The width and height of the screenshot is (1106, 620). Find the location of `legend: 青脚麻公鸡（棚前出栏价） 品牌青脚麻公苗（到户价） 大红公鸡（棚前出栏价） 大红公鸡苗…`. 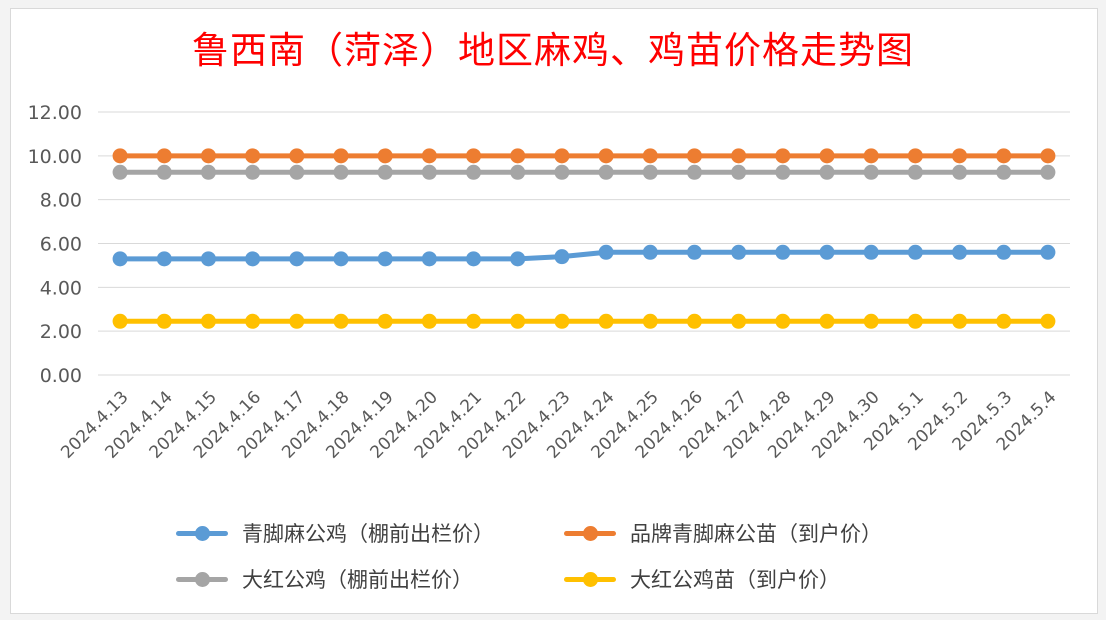

legend: 青脚麻公鸡（棚前出栏价） 品牌青脚麻公苗（到户价） 大红公鸡（棚前出栏价） 大红公鸡苗… is located at coordinates (580, 556).